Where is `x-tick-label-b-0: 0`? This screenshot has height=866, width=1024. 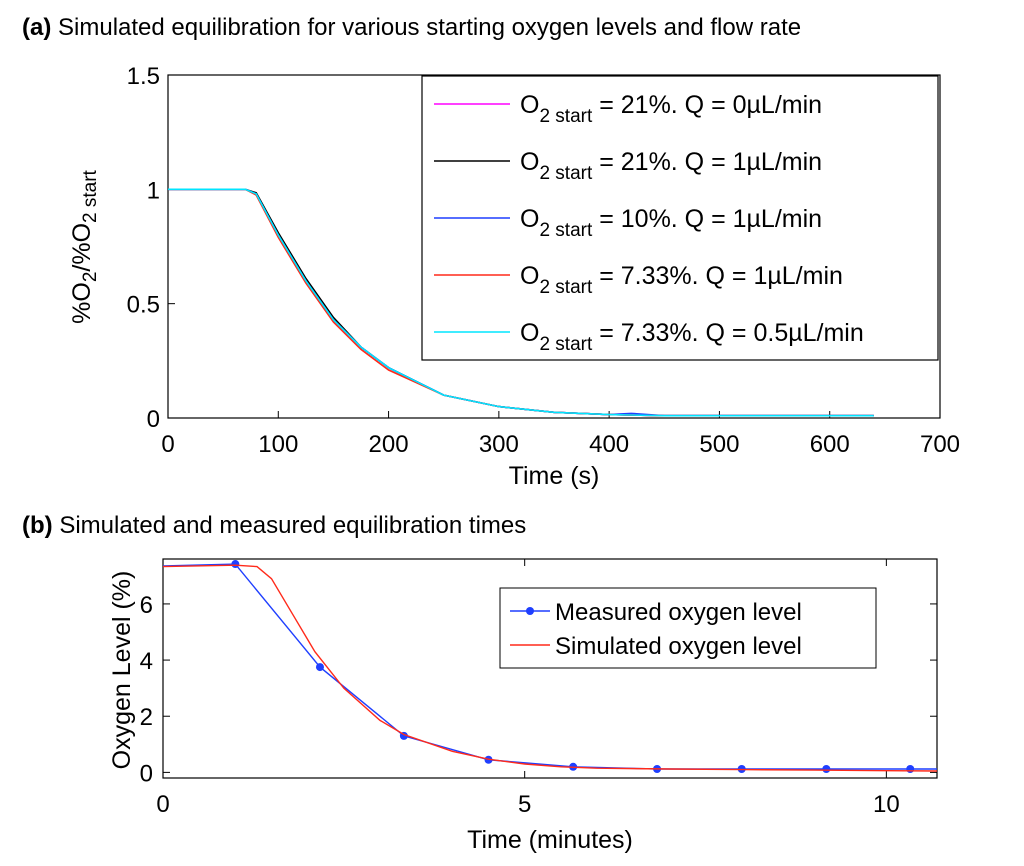 x-tick-label-b-0: 0 is located at coordinates (162, 804).